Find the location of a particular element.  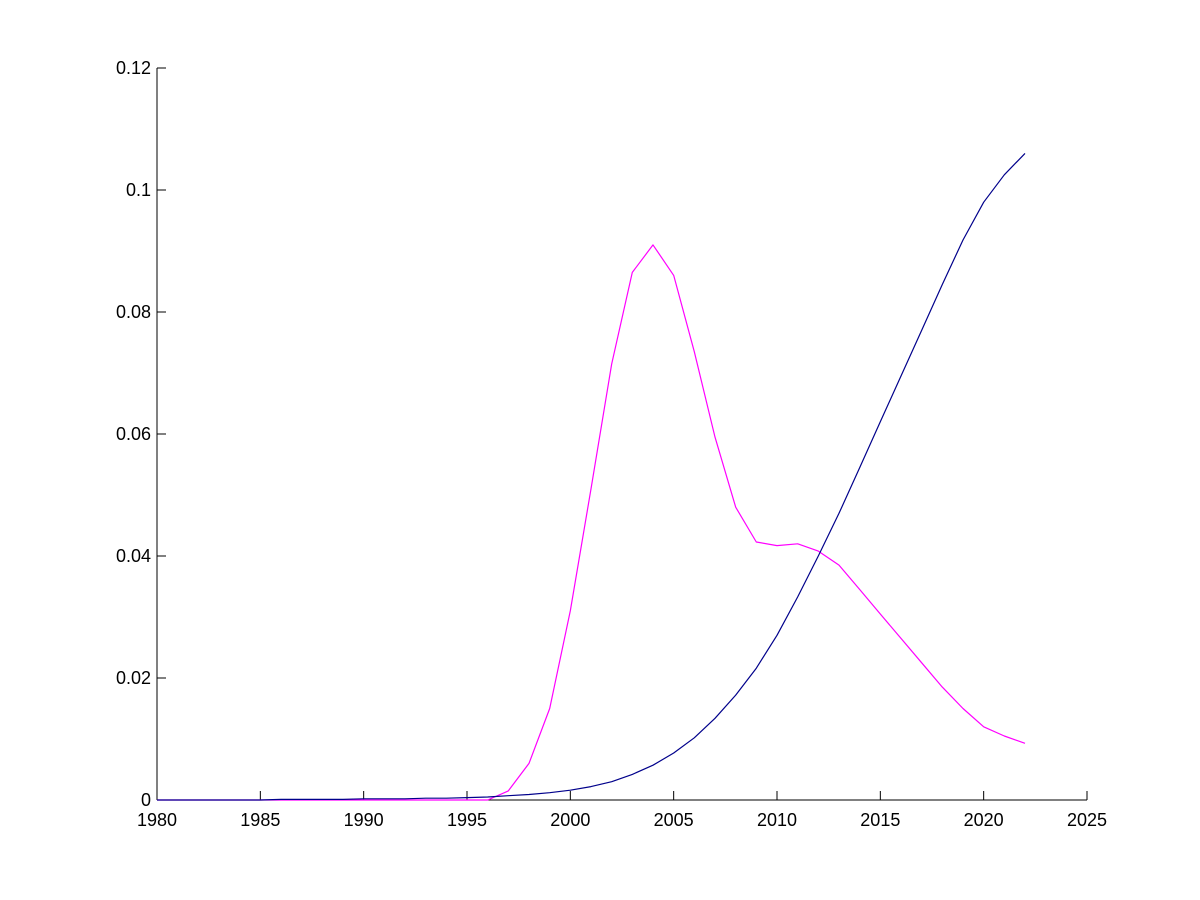

x-axis-ticks: 1980 1985 1990 1995 2000 2005 2010 2015 2020 2025 is located at coordinates (622, 810).